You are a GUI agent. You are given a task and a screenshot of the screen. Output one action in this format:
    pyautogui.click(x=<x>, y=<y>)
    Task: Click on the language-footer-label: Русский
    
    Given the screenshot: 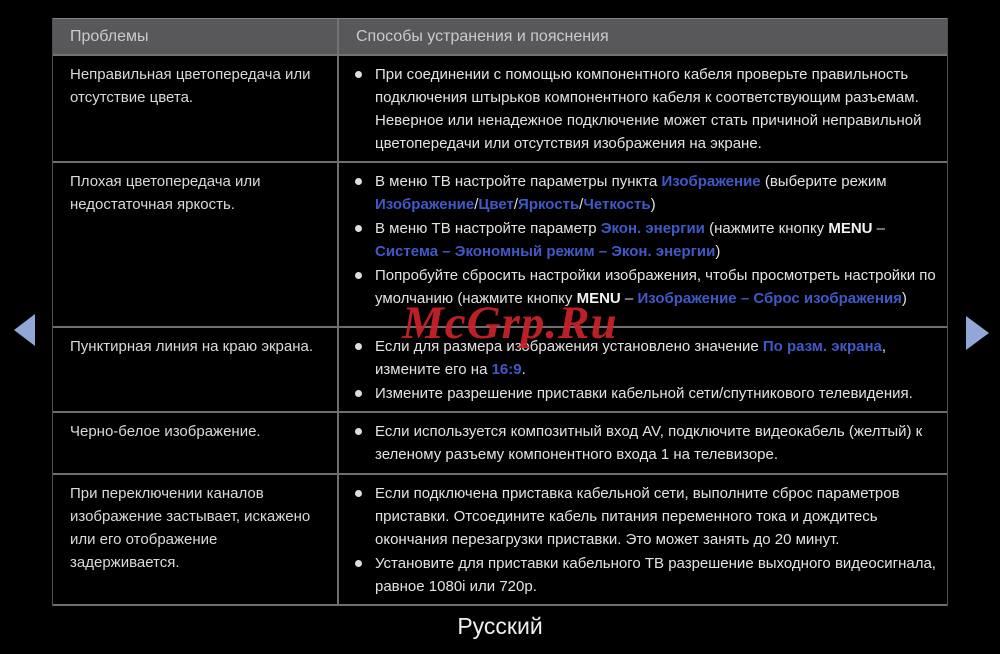 What is the action you would take?
    pyautogui.click(x=500, y=626)
    